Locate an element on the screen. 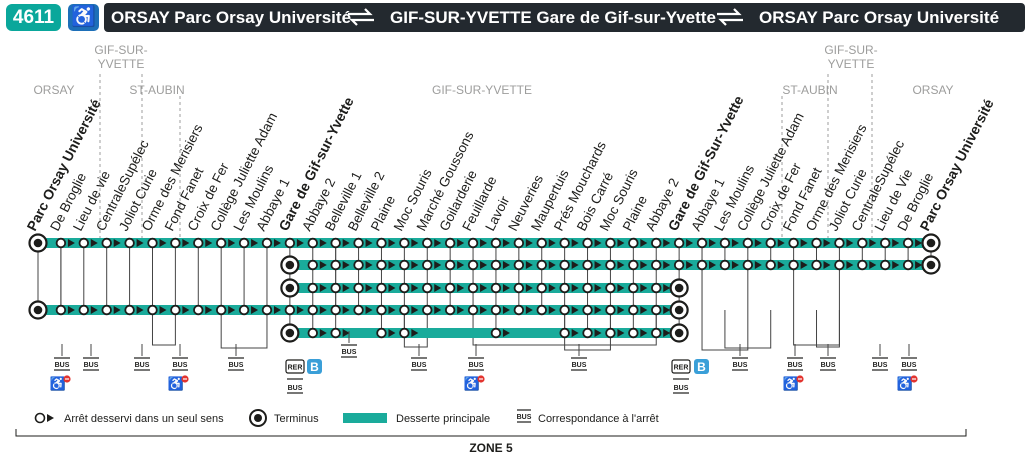 This screenshot has height=468, width=1030. region-label-gif-right-line2: YVETTE is located at coordinates (851, 64).